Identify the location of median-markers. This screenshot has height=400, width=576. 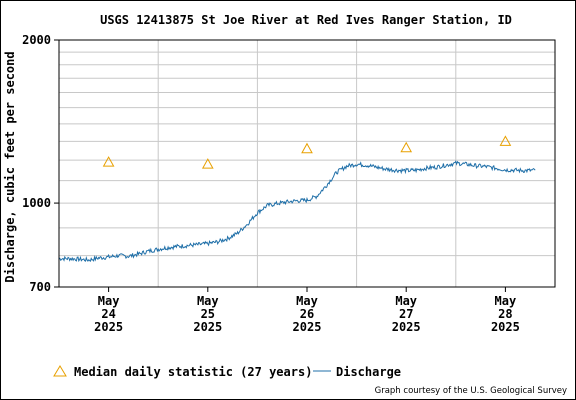
(307, 152).